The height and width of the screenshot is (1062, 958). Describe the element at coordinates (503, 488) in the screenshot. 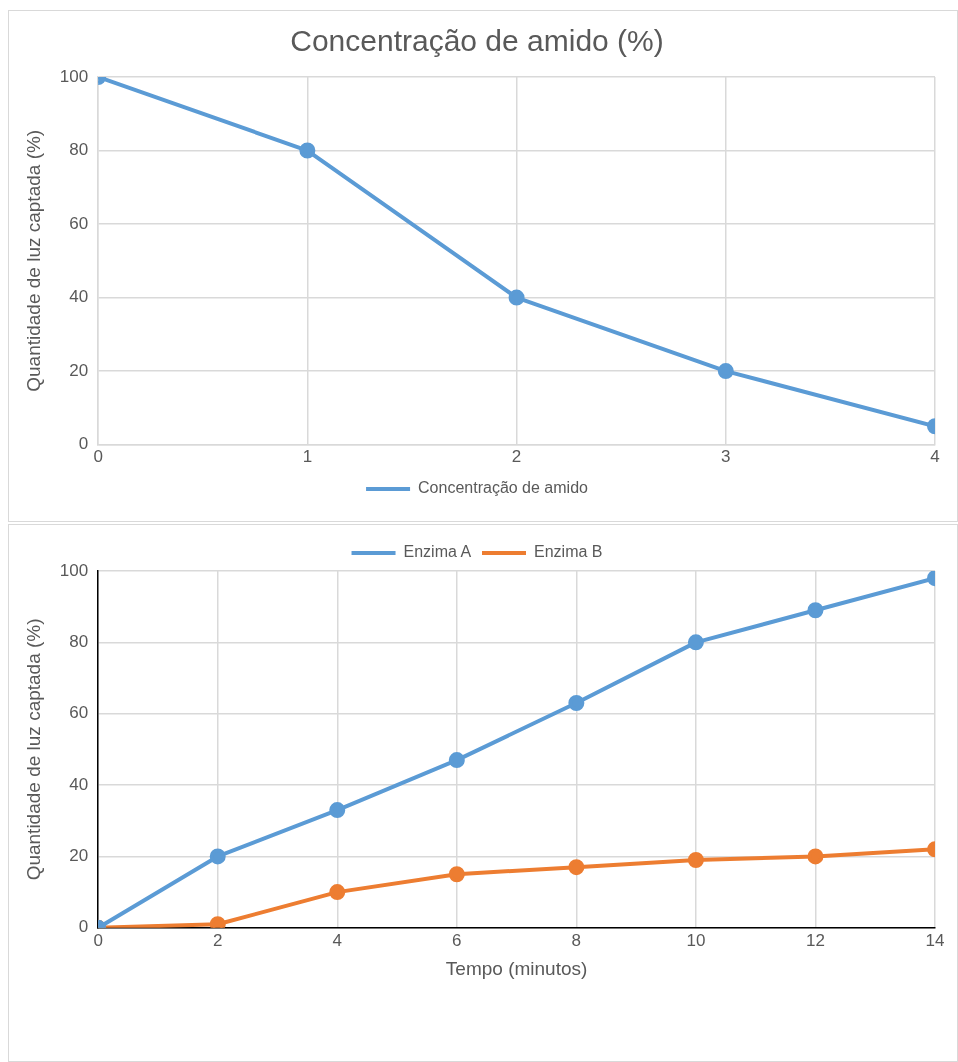

I see `legend-label: Concentração de amido` at that location.